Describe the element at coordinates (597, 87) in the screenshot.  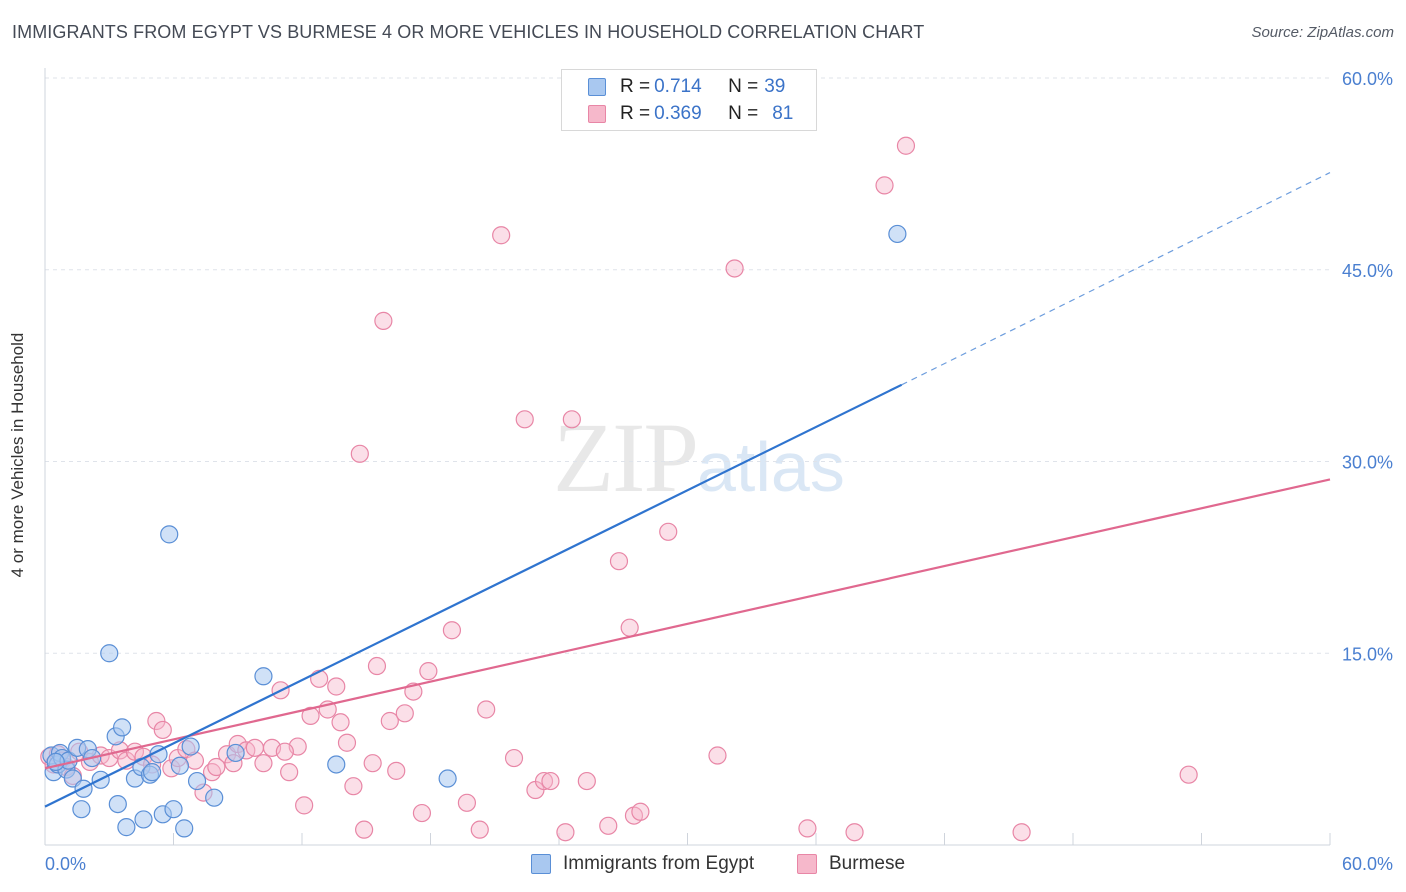
I see `egypt-swatch` at that location.